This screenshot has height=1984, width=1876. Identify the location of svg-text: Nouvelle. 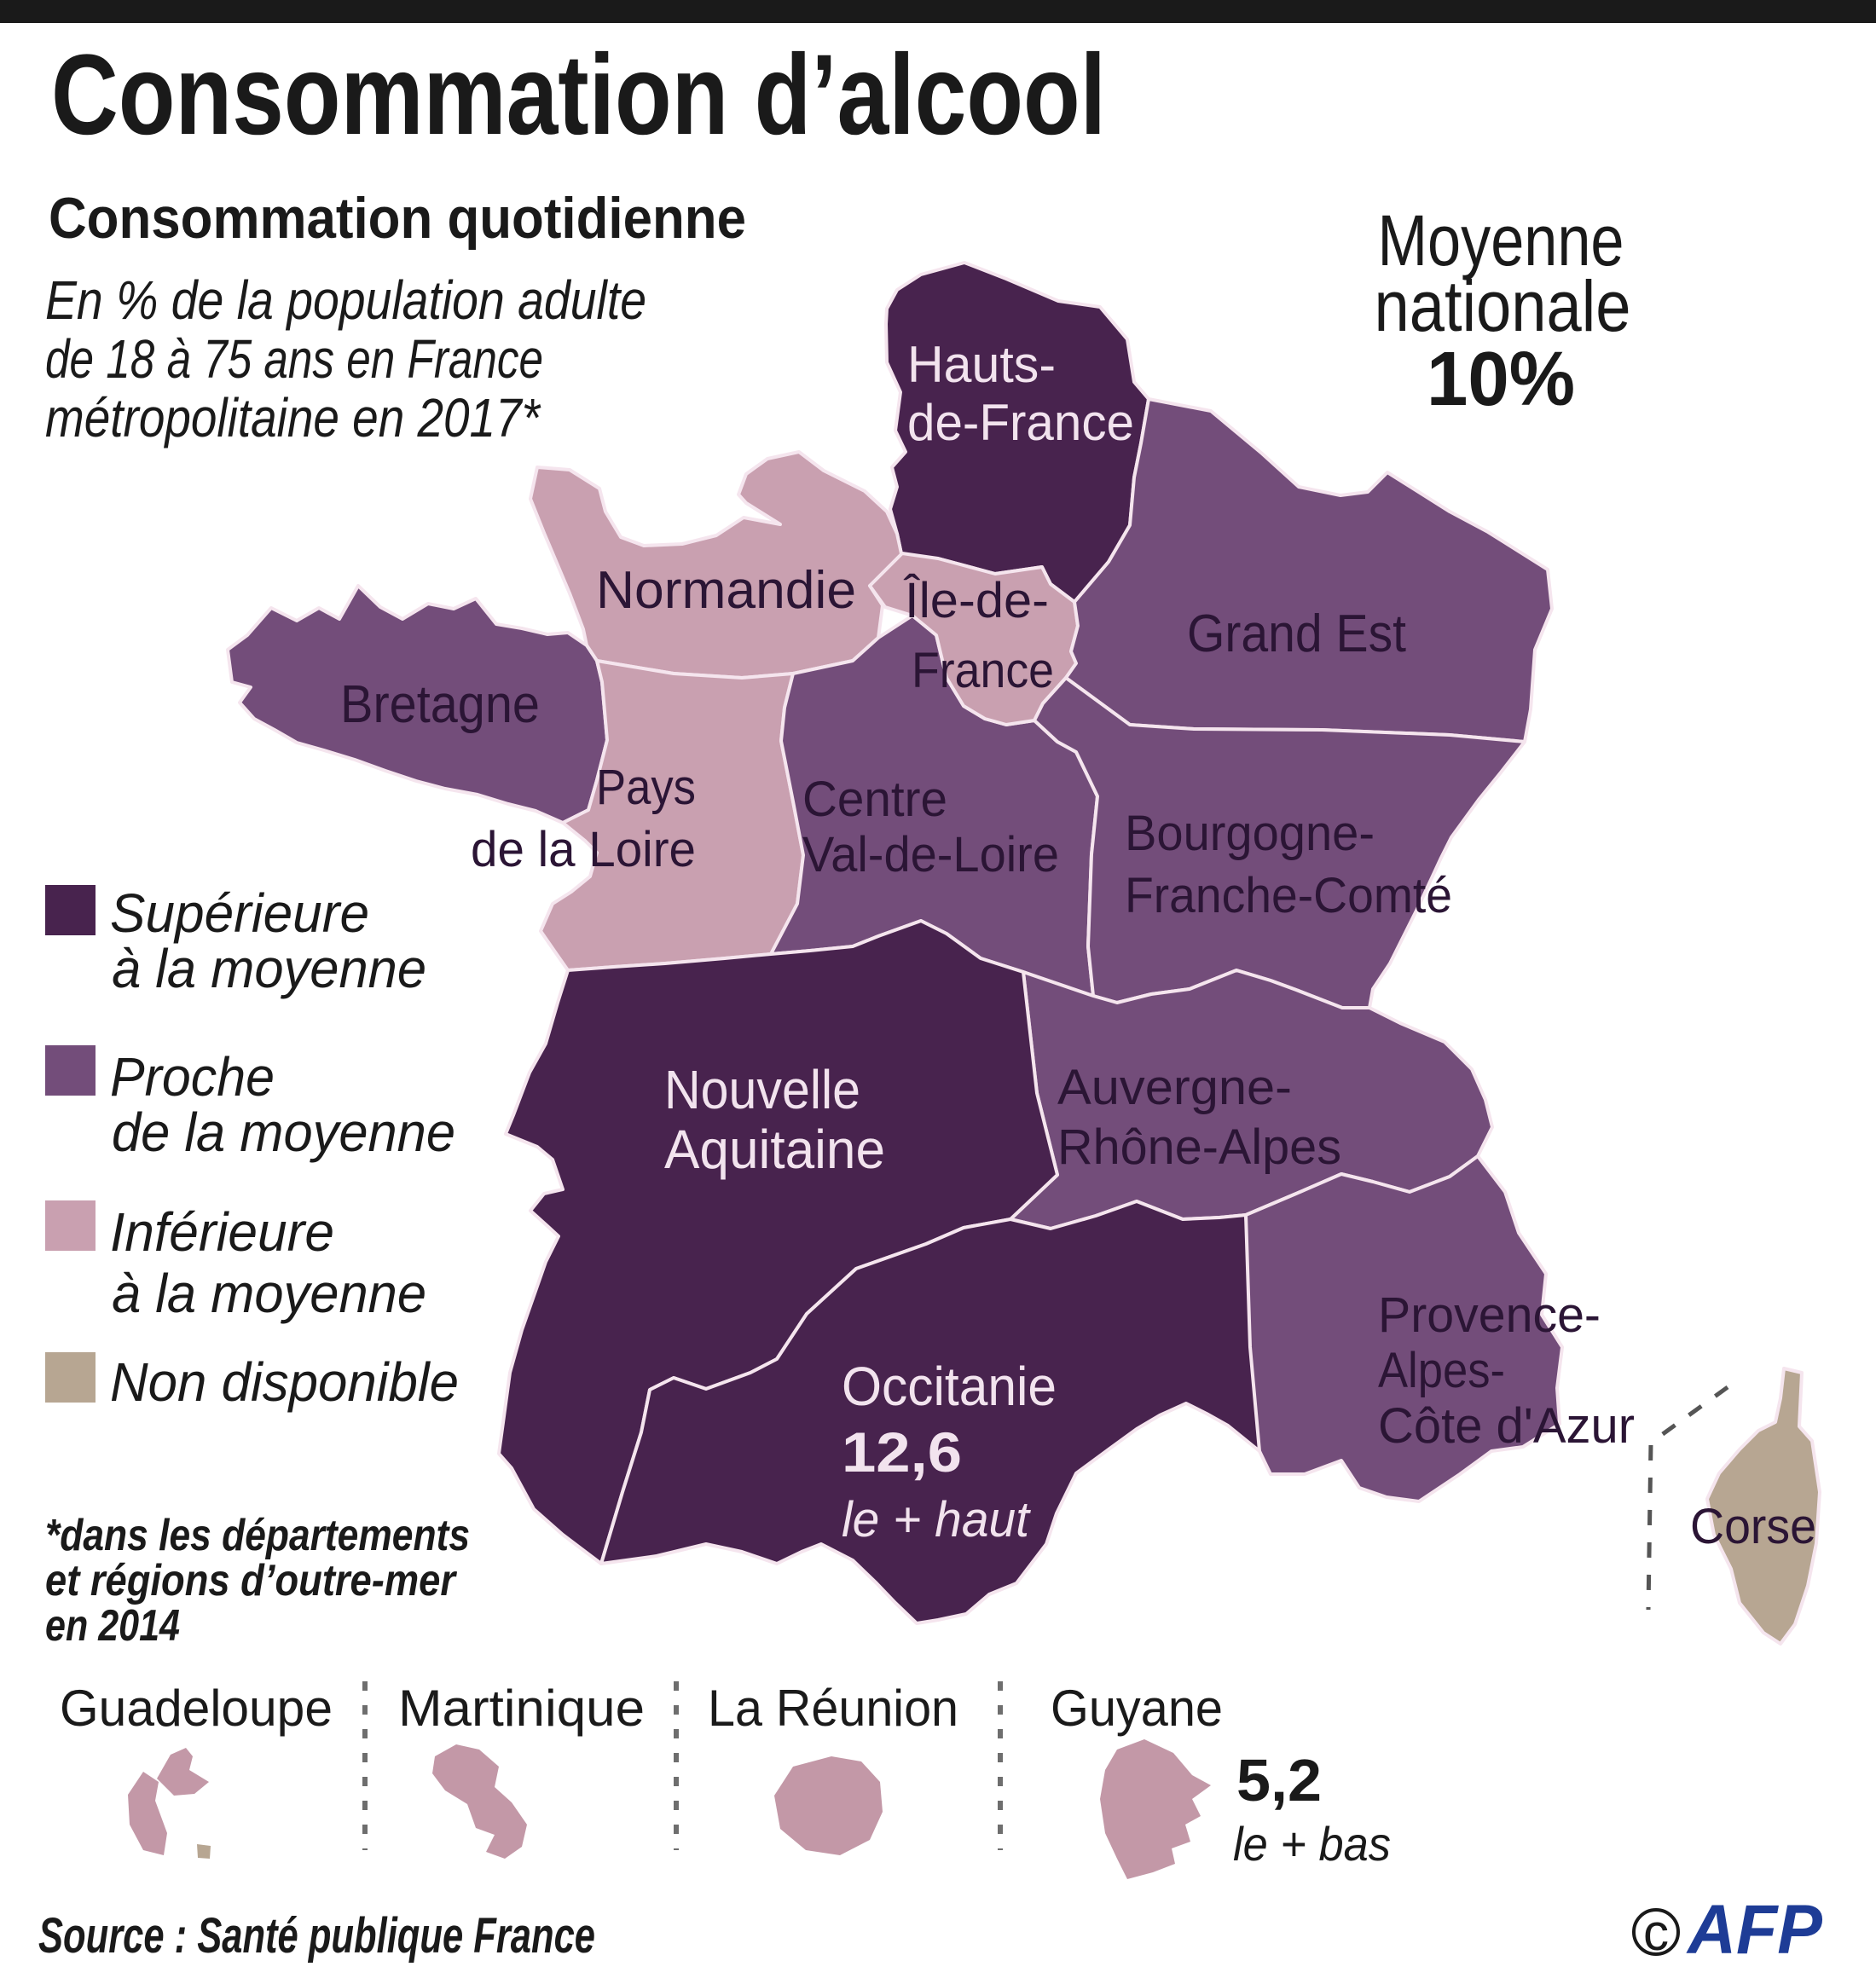
(762, 1089).